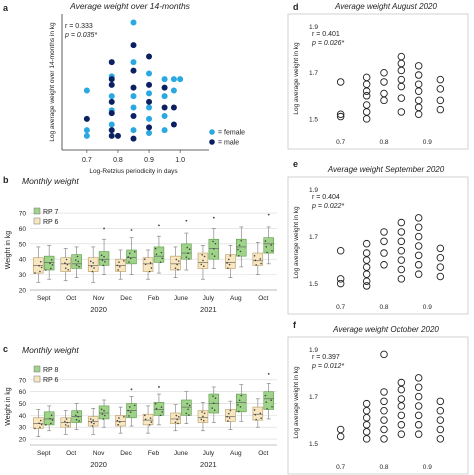 Image resolution: width=474 pixels, height=475 pixels. I want to click on category-label: July, so click(209, 453).